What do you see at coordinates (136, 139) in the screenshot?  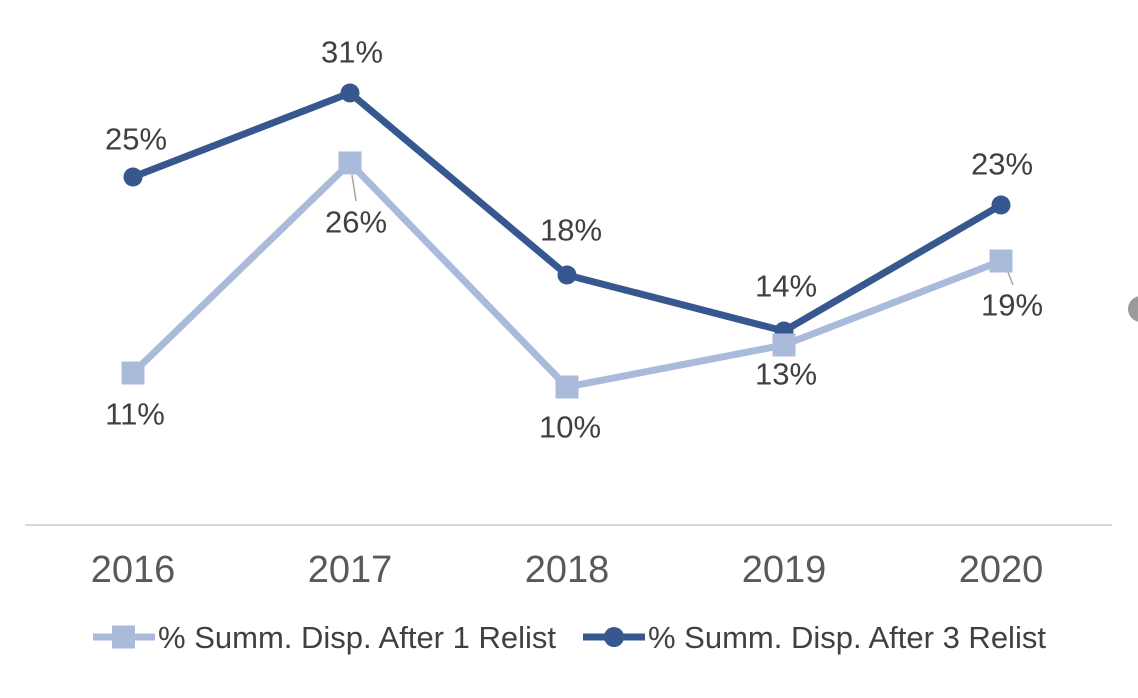 I see `data-label: 25%` at bounding box center [136, 139].